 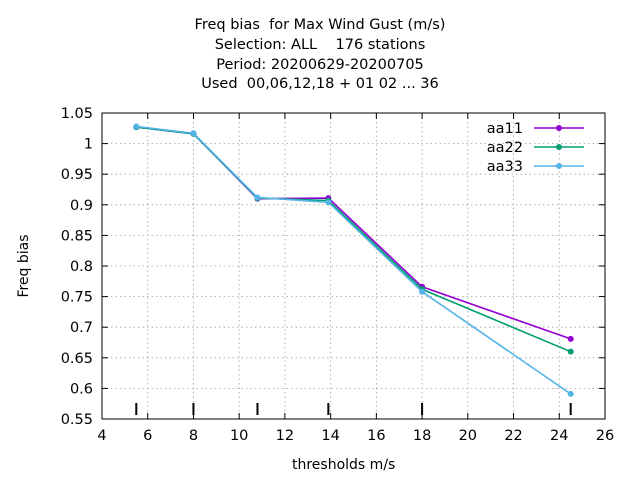 I want to click on y-tick-label: 0.65, so click(x=77, y=359).